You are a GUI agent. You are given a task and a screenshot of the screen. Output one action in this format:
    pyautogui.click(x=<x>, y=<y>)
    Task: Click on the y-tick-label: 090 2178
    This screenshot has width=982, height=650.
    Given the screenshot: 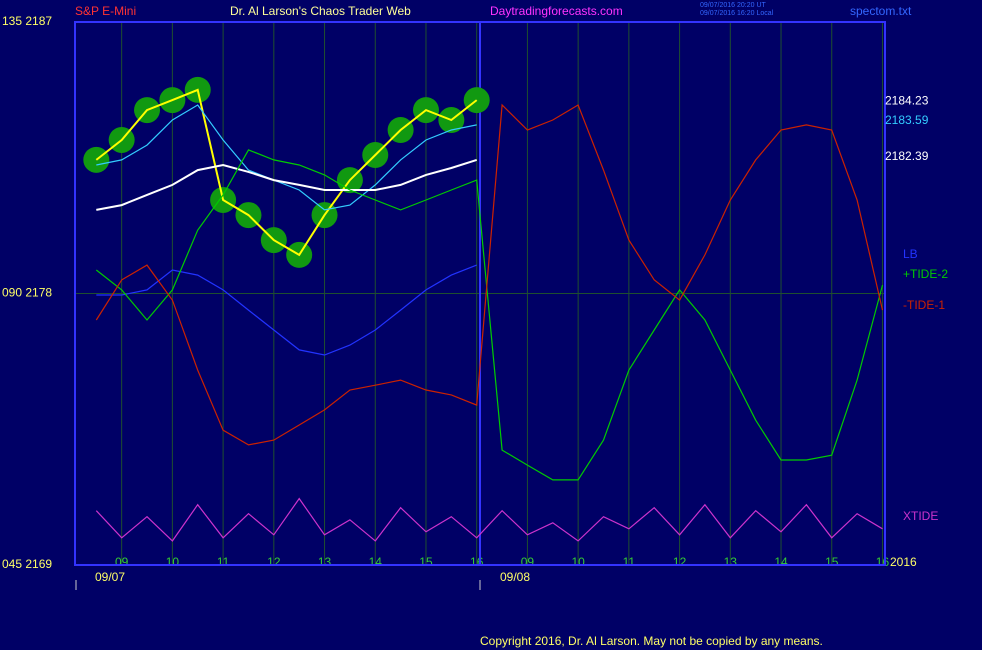 What is the action you would take?
    pyautogui.click(x=27, y=293)
    